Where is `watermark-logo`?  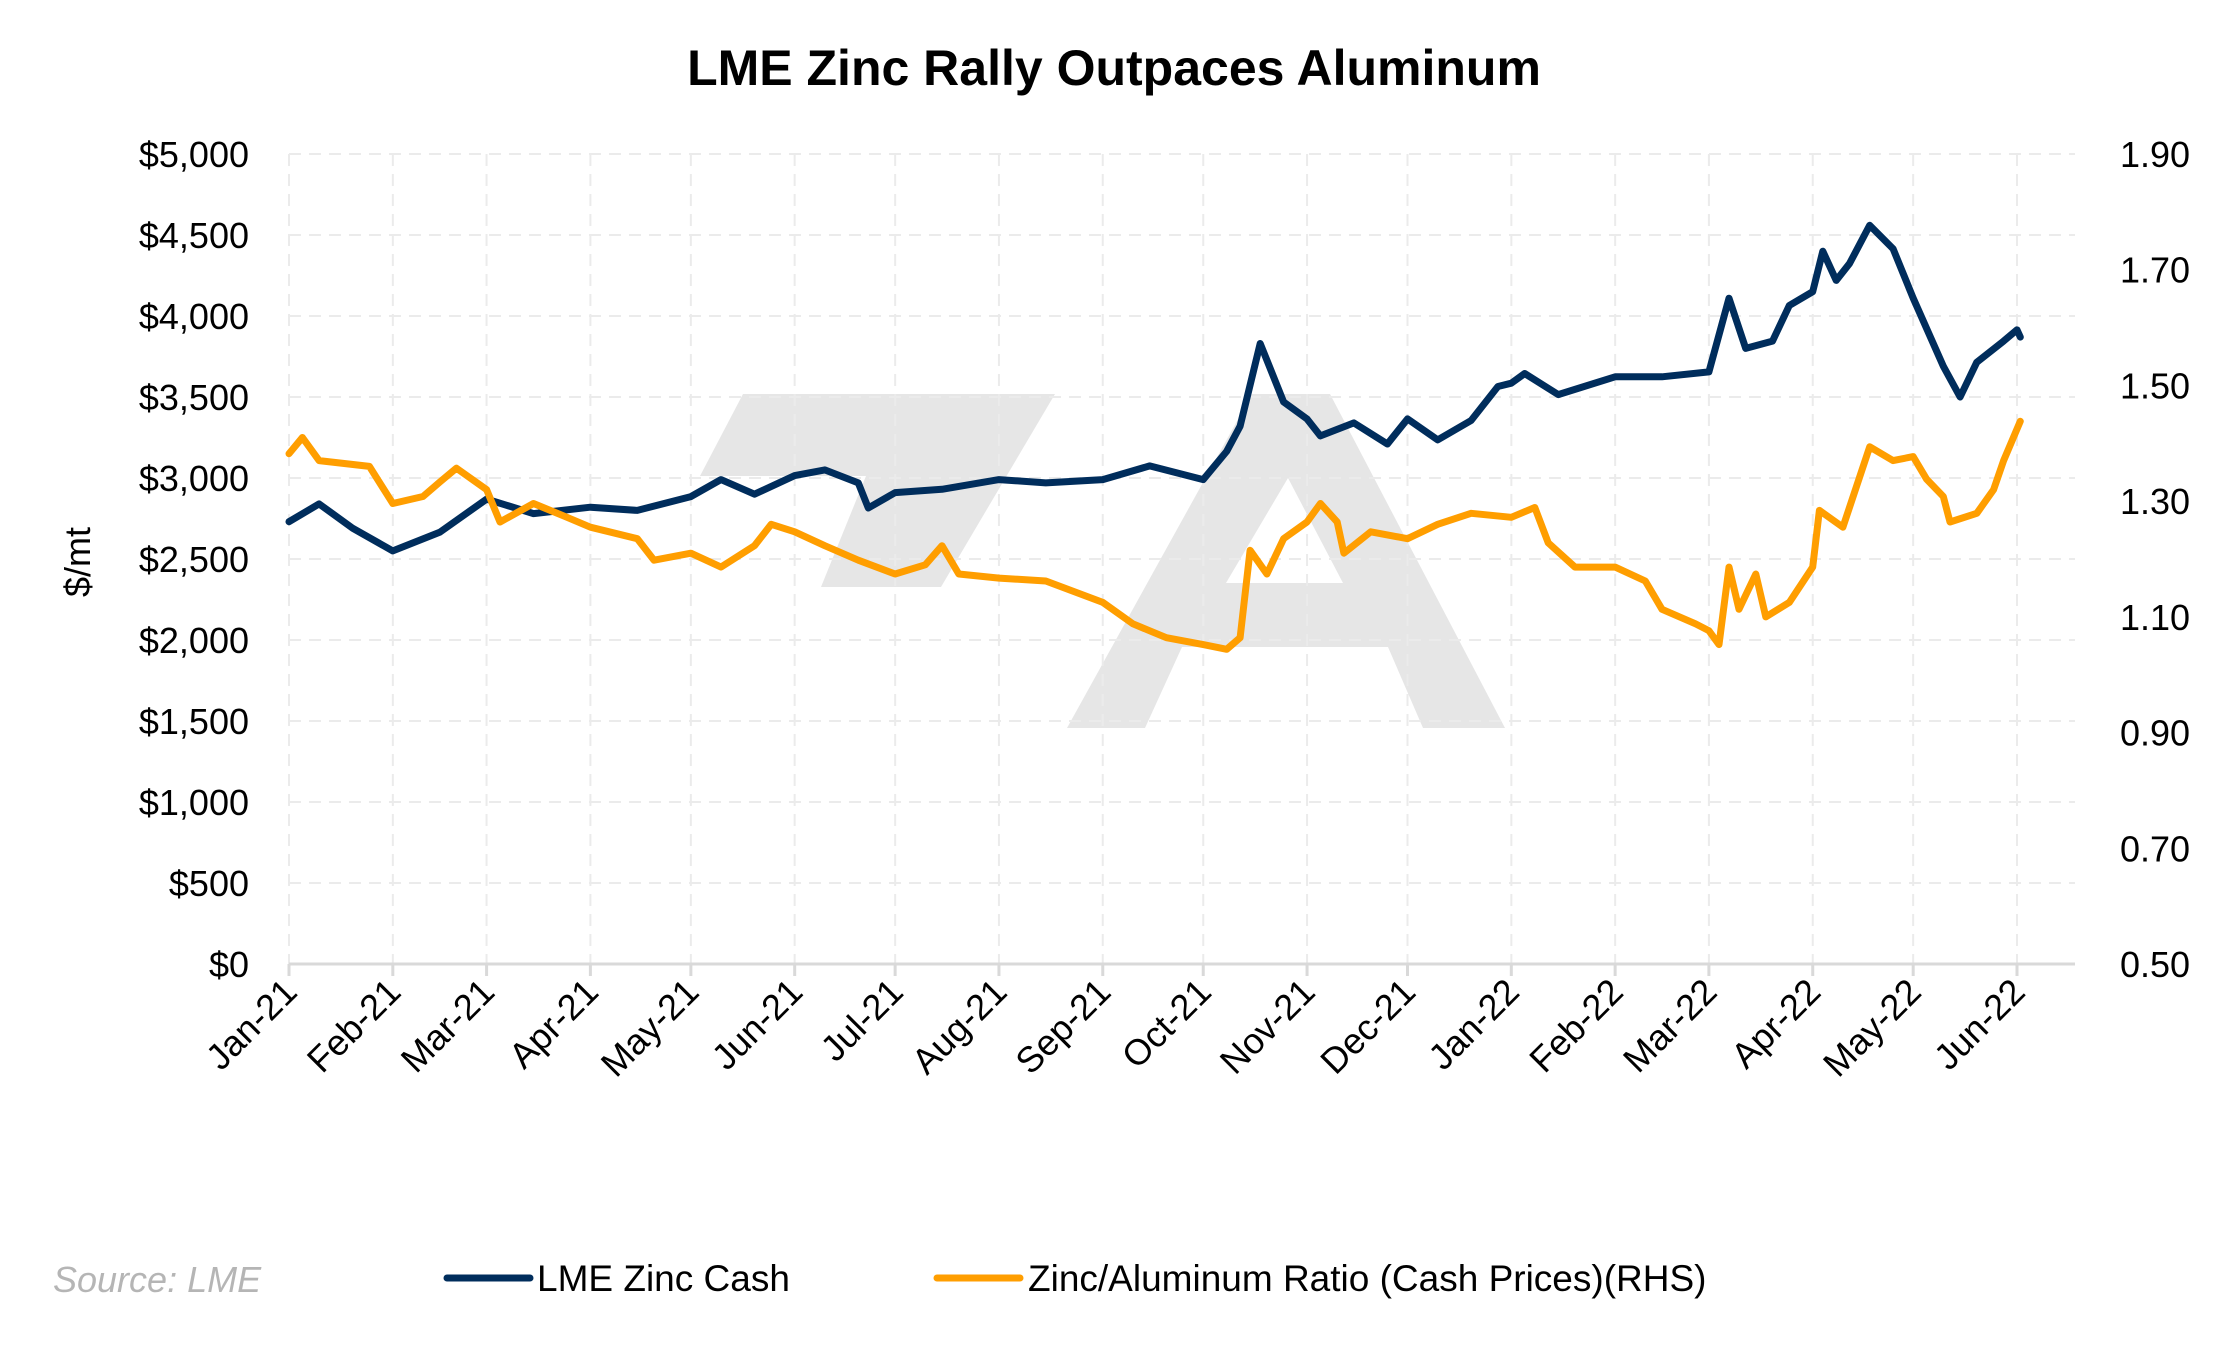 watermark-logo is located at coordinates (1102, 561).